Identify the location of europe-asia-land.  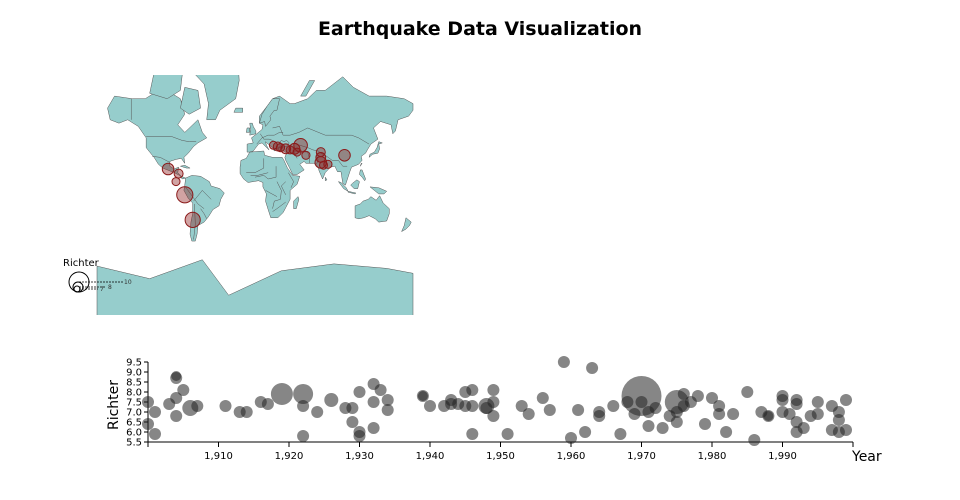
(330, 131).